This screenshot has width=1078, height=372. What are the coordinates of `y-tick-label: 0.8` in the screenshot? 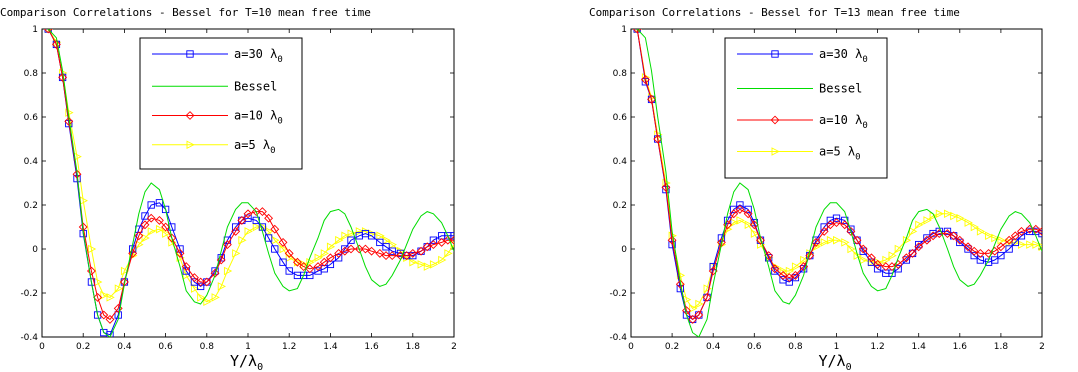 It's located at (31, 74).